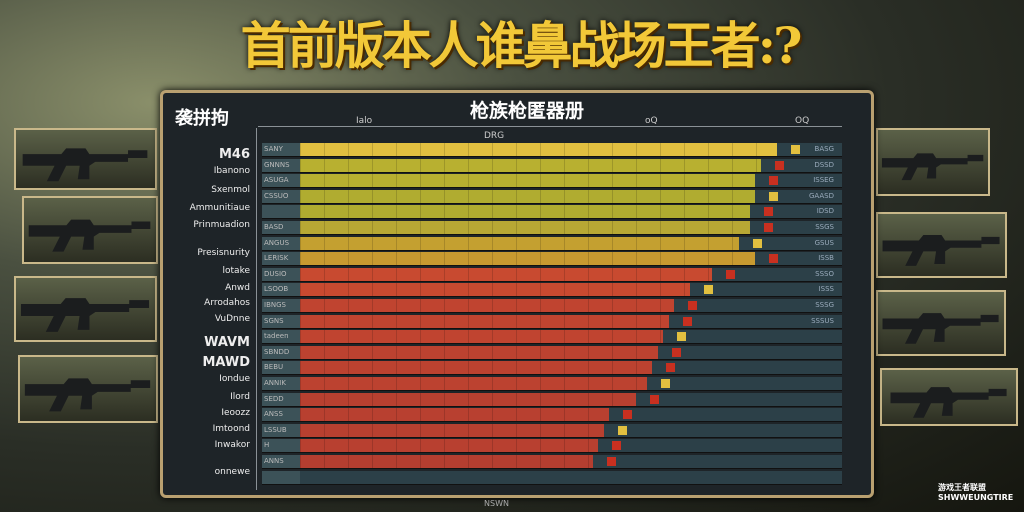 Image resolution: width=1024 pixels, height=512 pixels. What do you see at coordinates (824, 227) in the screenshot?
I see `value-cell: SSGS` at bounding box center [824, 227].